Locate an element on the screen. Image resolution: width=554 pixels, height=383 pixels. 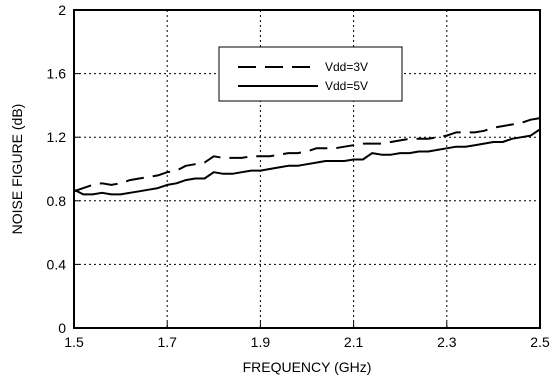
legend-box is located at coordinates (310, 74).